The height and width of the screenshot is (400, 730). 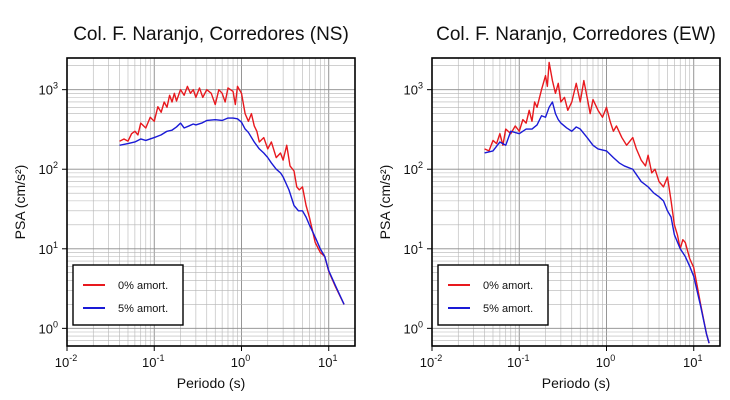 What do you see at coordinates (211, 34) in the screenshot?
I see `chart-title: Col. F. Naranjo, Corredores (NS)` at bounding box center [211, 34].